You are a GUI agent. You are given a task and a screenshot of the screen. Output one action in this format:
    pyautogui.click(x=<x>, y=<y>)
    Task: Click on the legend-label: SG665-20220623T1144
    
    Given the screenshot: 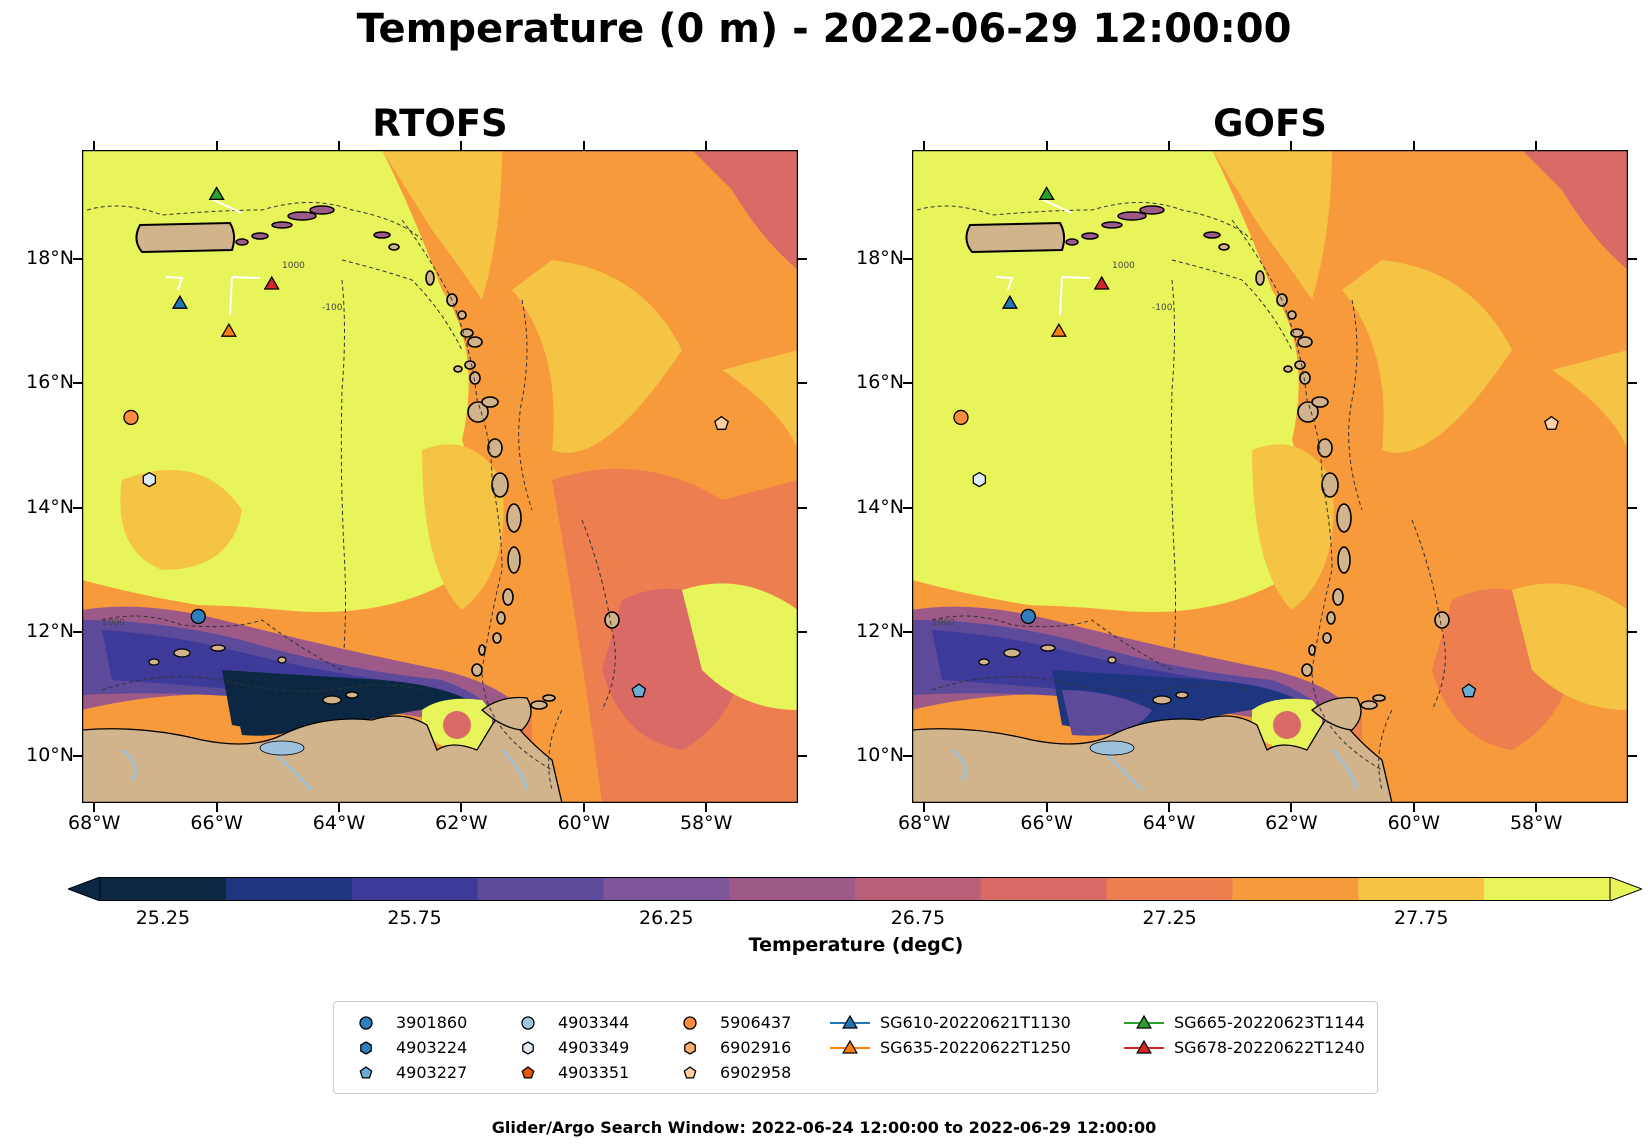 What is the action you would take?
    pyautogui.click(x=1269, y=1022)
    